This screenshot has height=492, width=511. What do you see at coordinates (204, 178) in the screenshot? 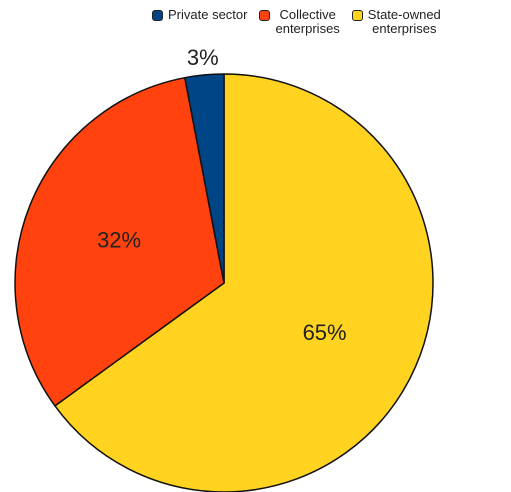
I see `pie-slice-private-sector` at bounding box center [204, 178].